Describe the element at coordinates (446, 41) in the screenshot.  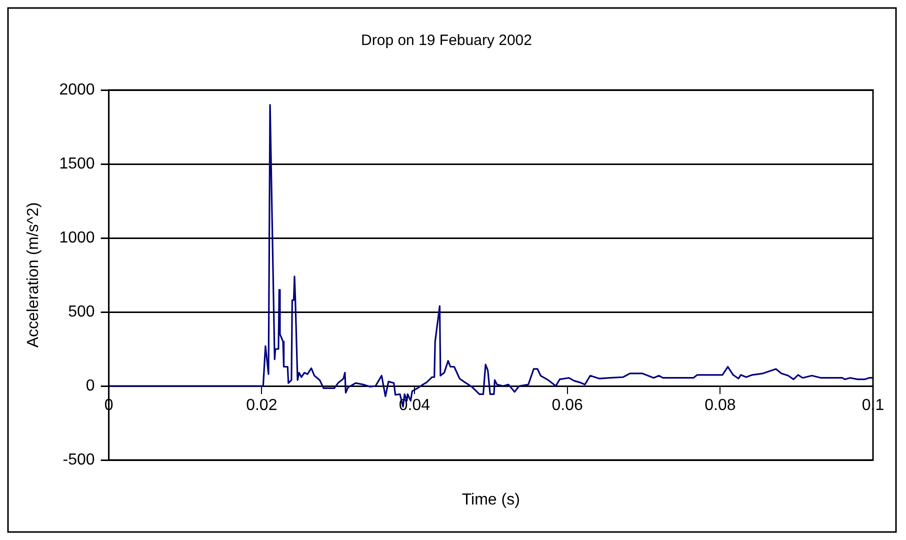
I see `chart-title: Drop on 19 Febuary 2002` at that location.